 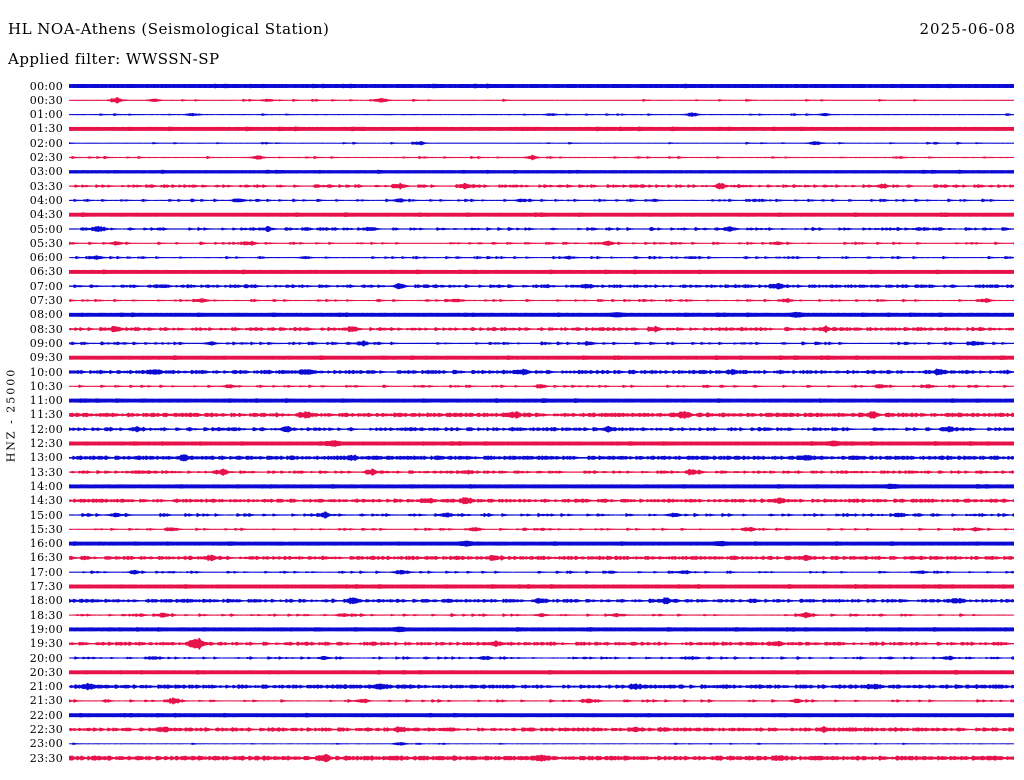 What do you see at coordinates (46, 558) in the screenshot?
I see `row-time-label: 16:30` at bounding box center [46, 558].